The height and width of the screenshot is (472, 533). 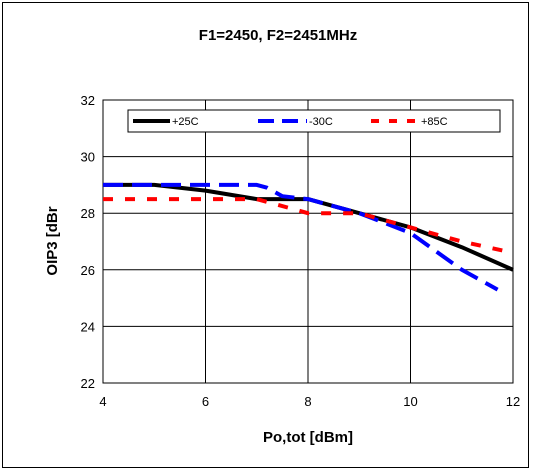 What do you see at coordinates (434, 122) in the screenshot?
I see `legend-label-2: +85C` at bounding box center [434, 122].